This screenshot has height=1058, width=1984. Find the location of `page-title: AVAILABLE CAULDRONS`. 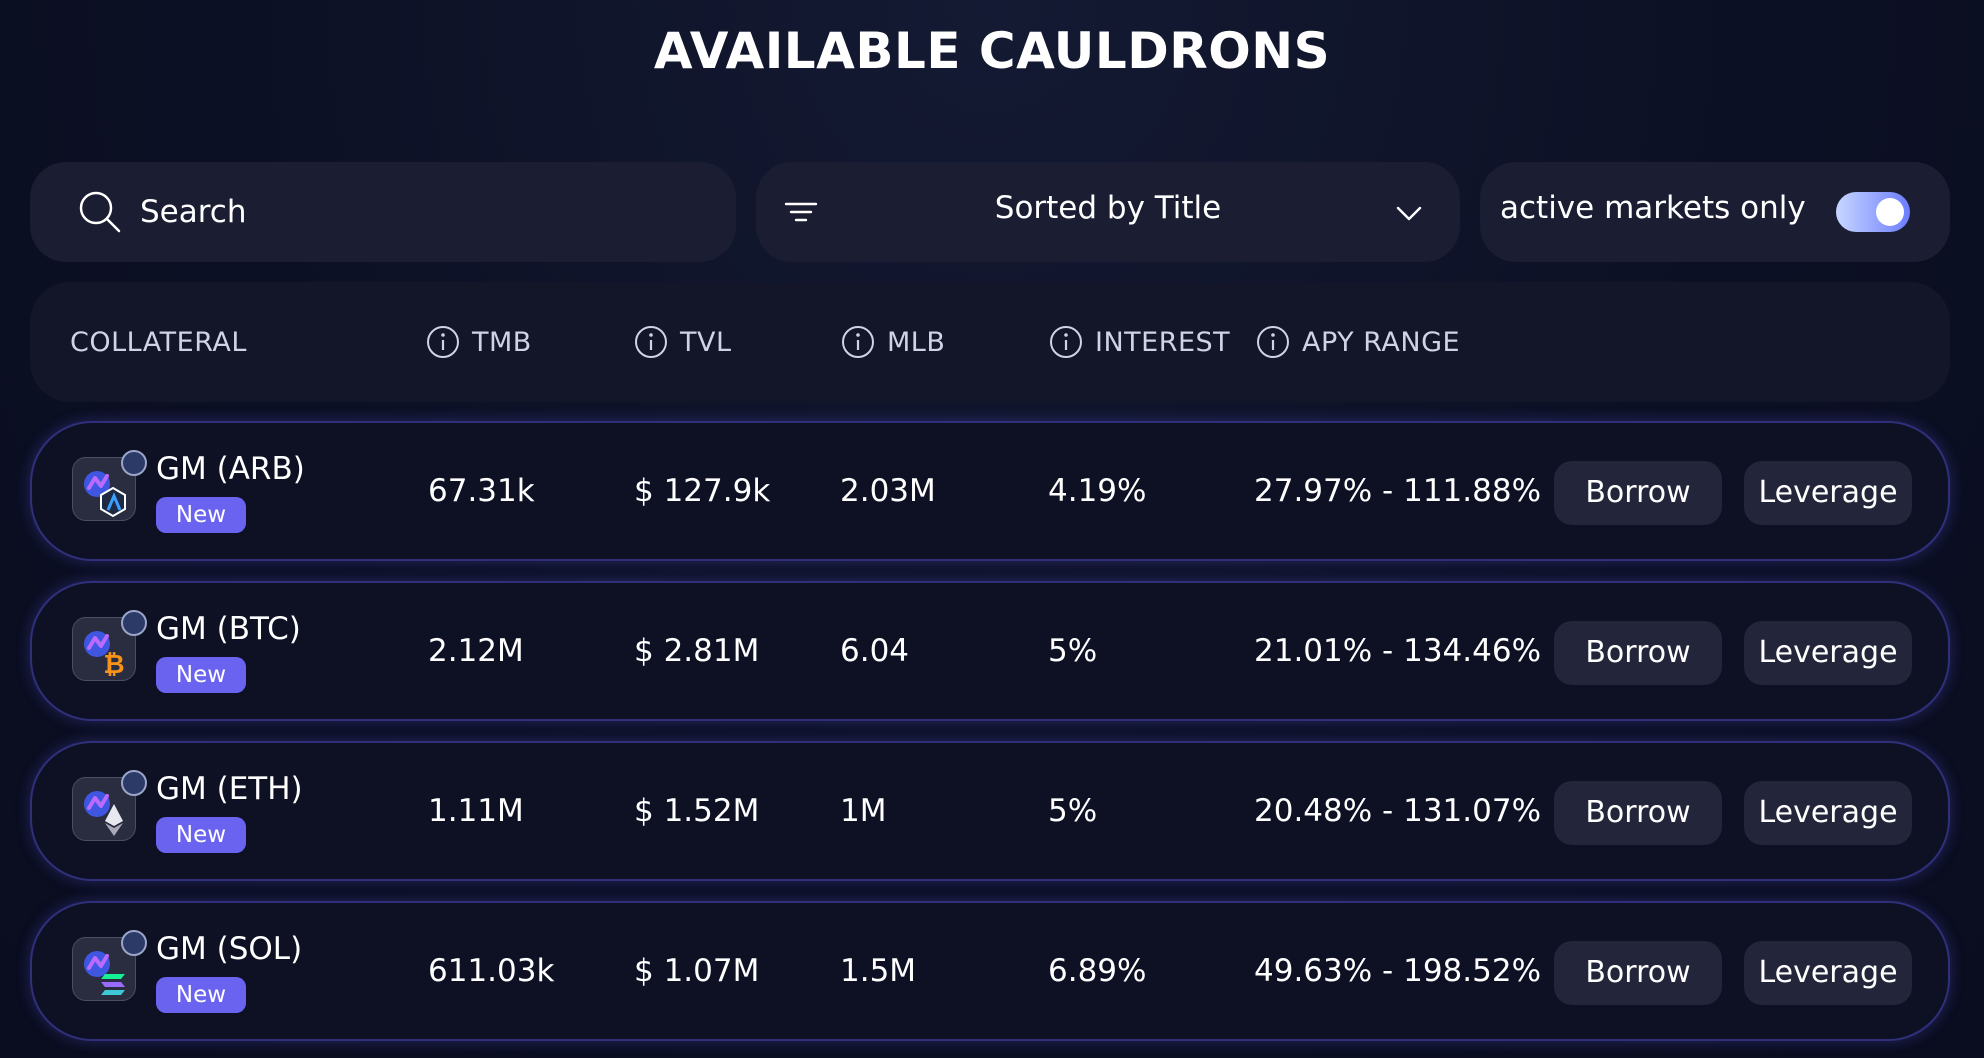

page-title: AVAILABLE CAULDRONS is located at coordinates (992, 51).